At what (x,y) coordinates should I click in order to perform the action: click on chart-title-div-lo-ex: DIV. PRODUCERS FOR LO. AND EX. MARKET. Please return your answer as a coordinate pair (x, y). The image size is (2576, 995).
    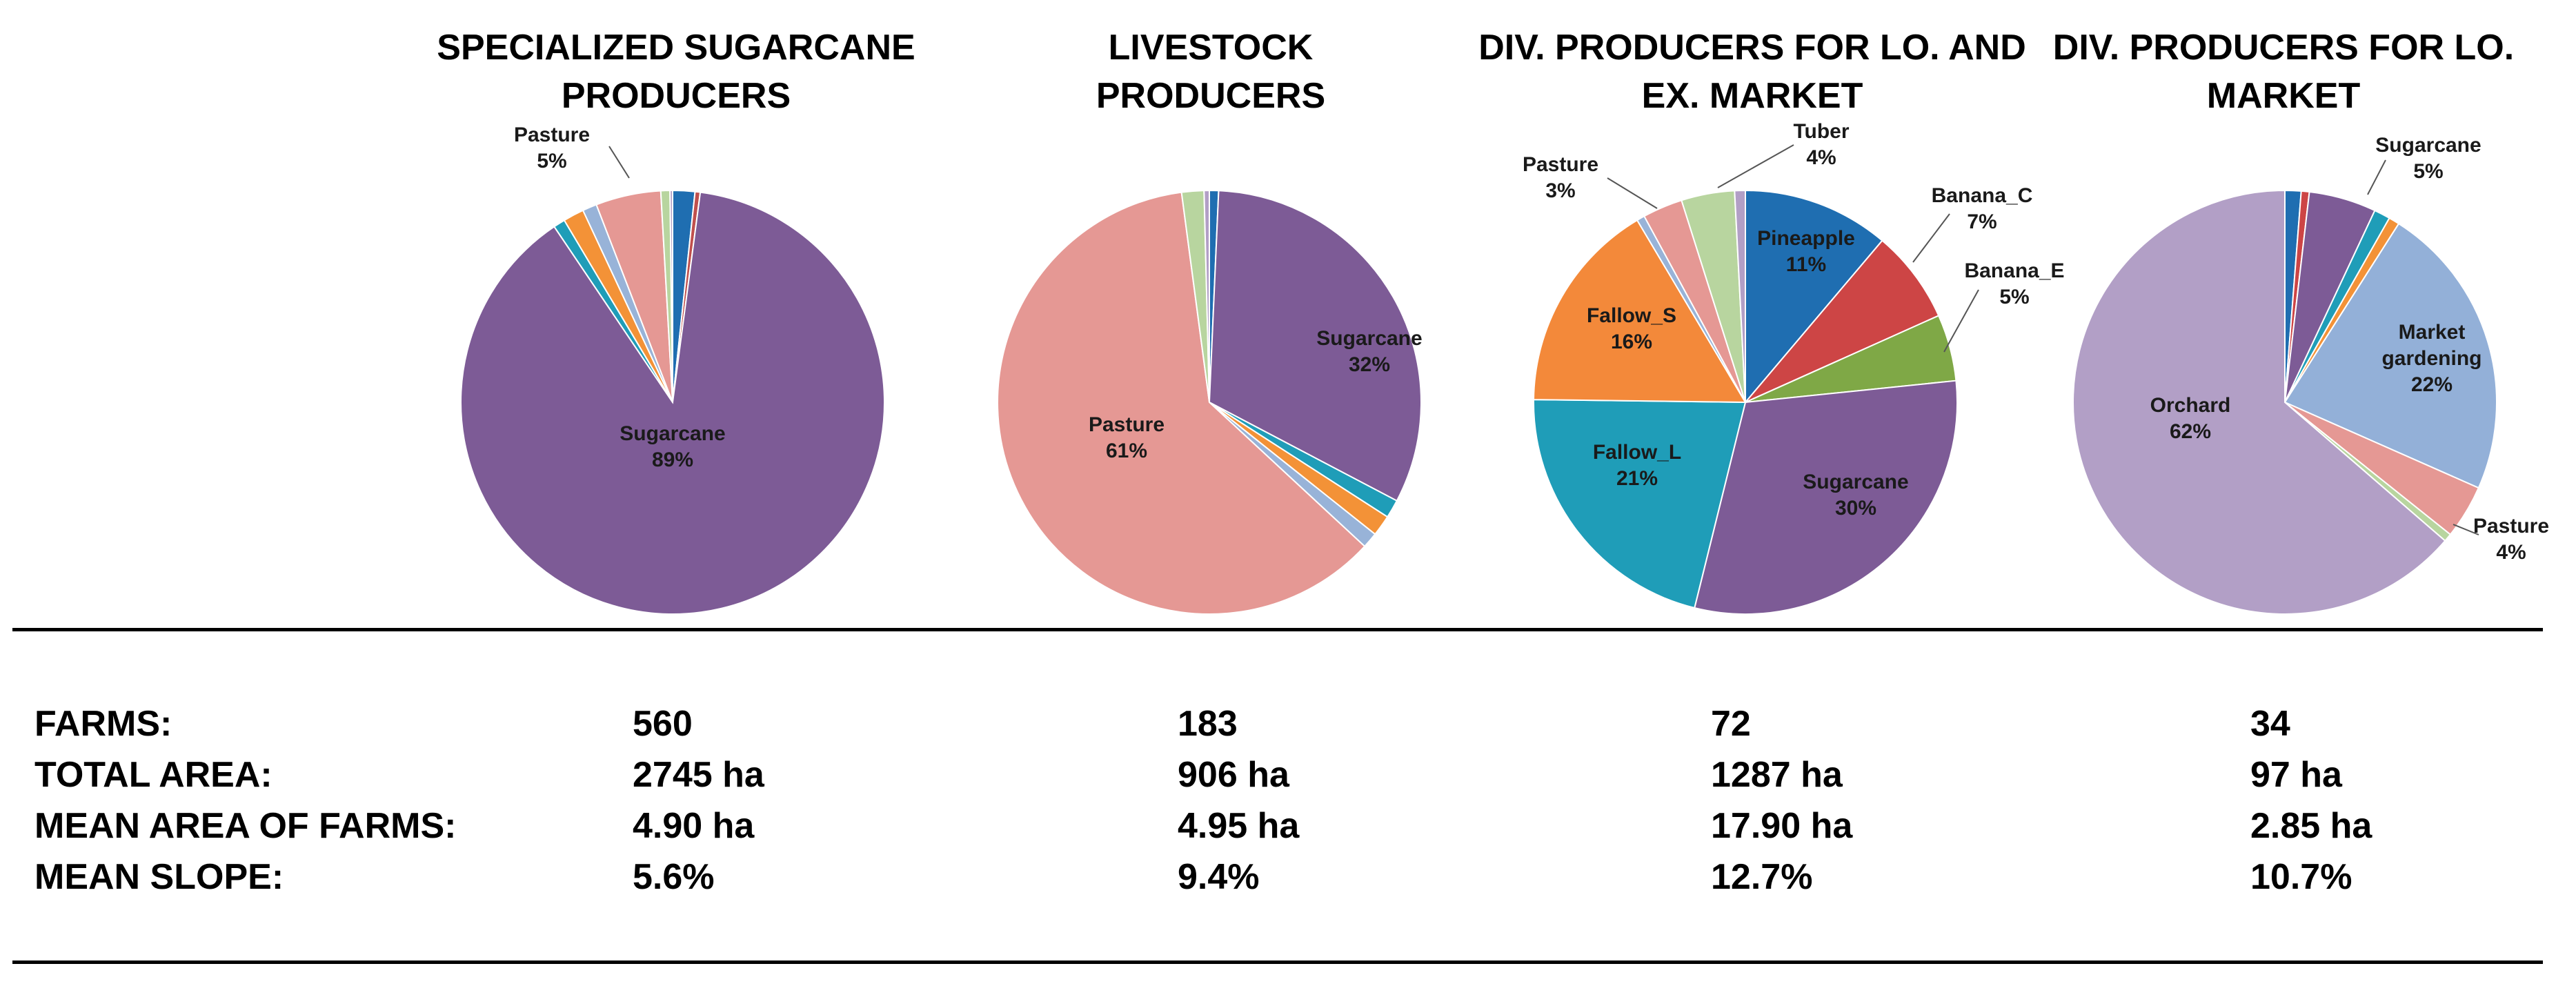
    Looking at the image, I should click on (1752, 72).